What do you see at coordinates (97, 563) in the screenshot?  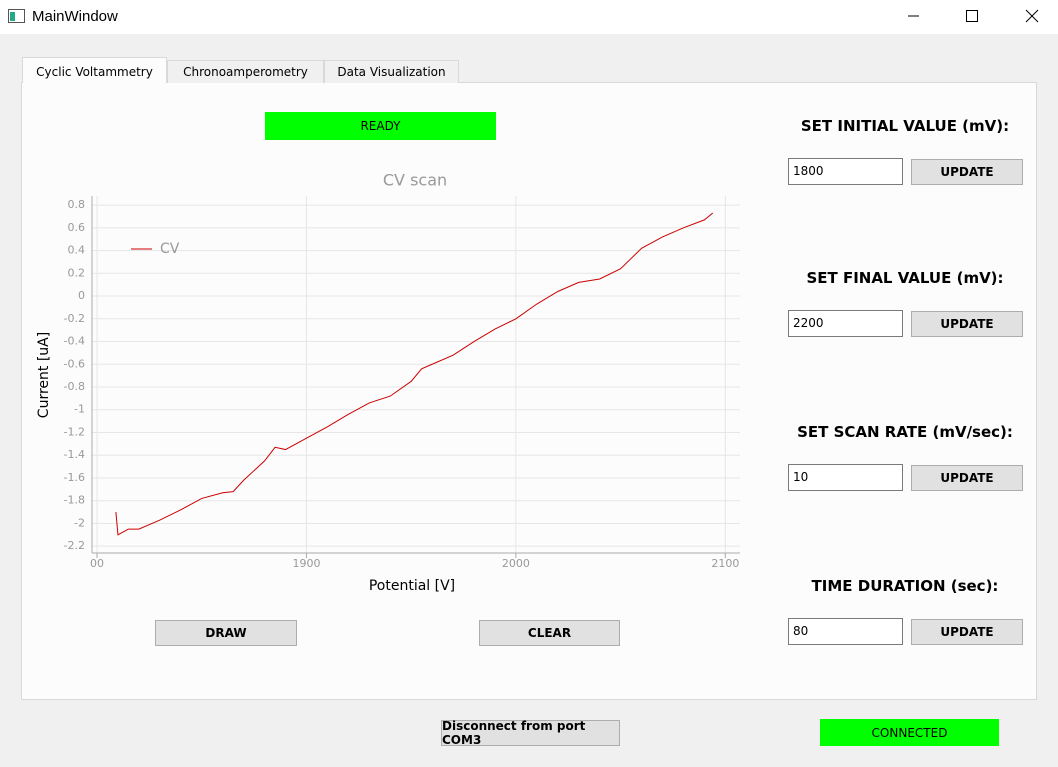 I see `x-tick-label: 00` at bounding box center [97, 563].